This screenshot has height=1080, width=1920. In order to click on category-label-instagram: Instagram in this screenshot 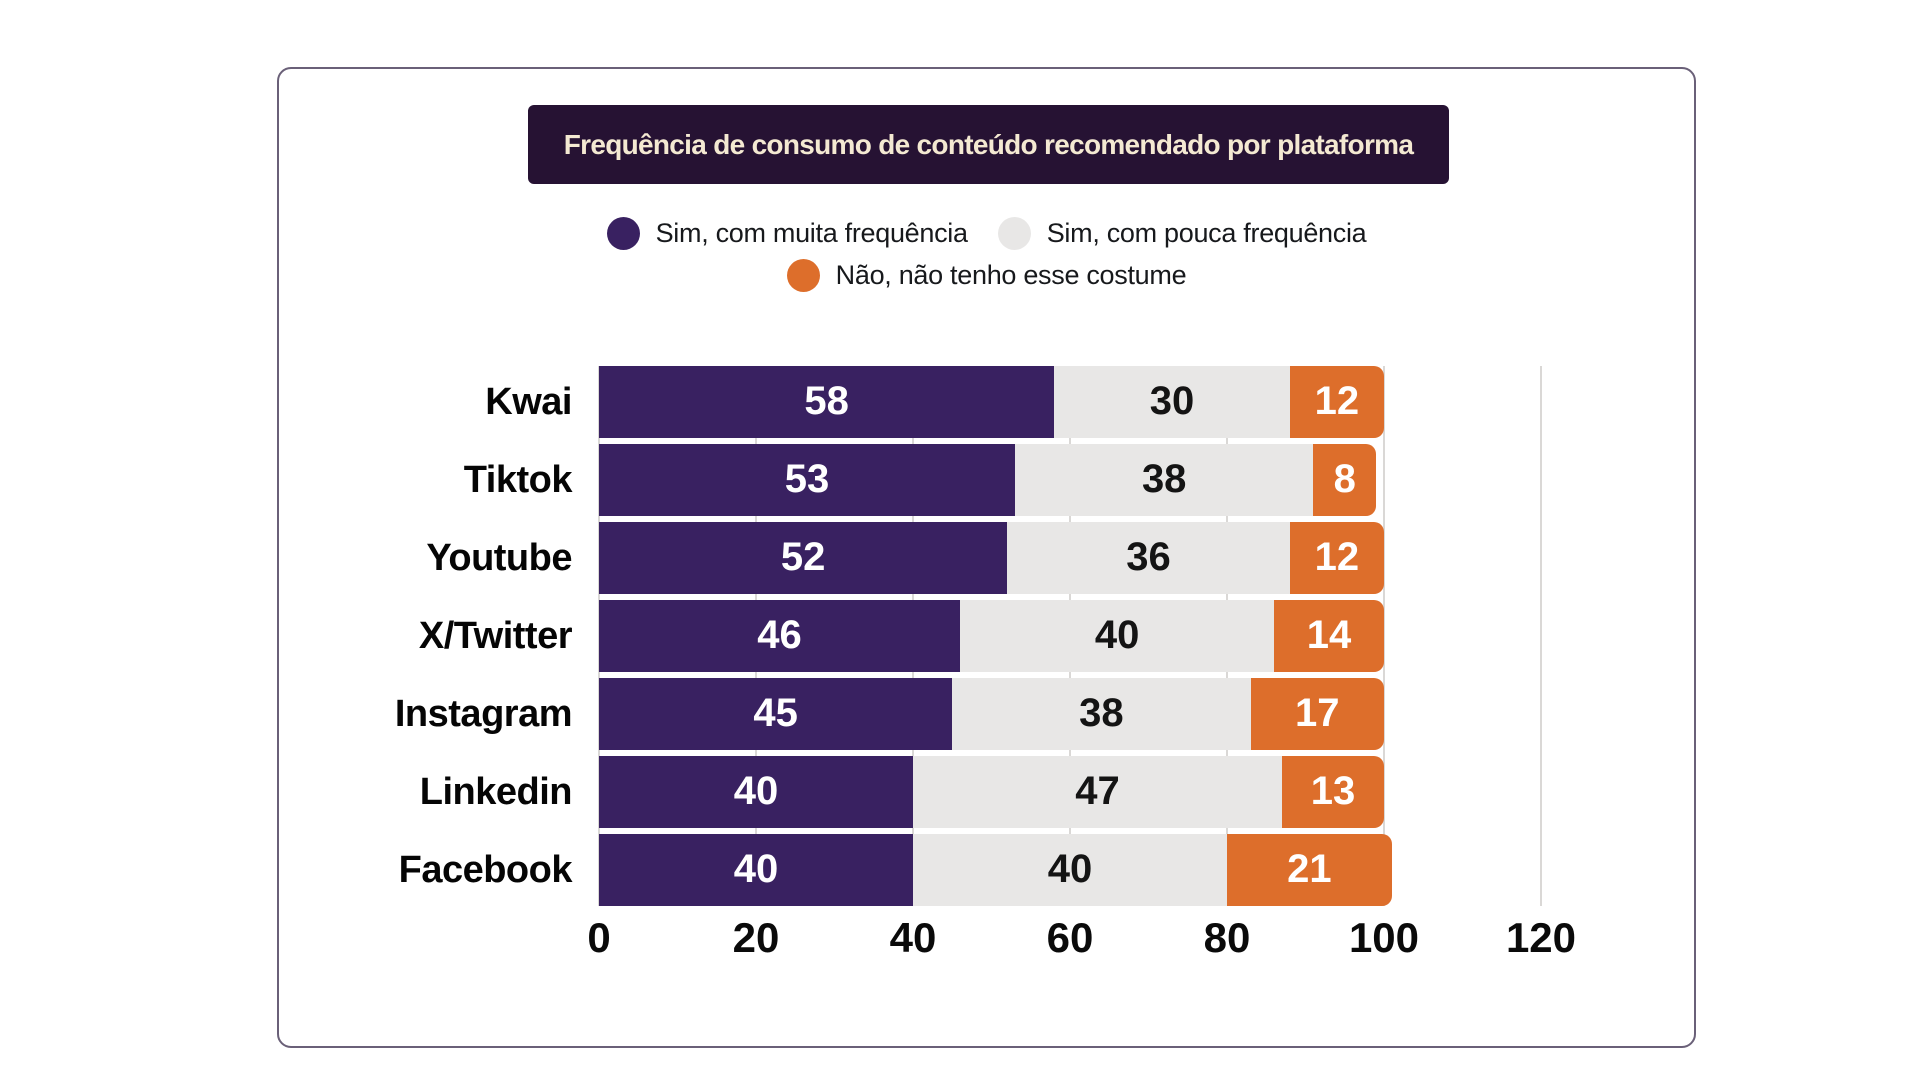, I will do `click(483, 713)`.